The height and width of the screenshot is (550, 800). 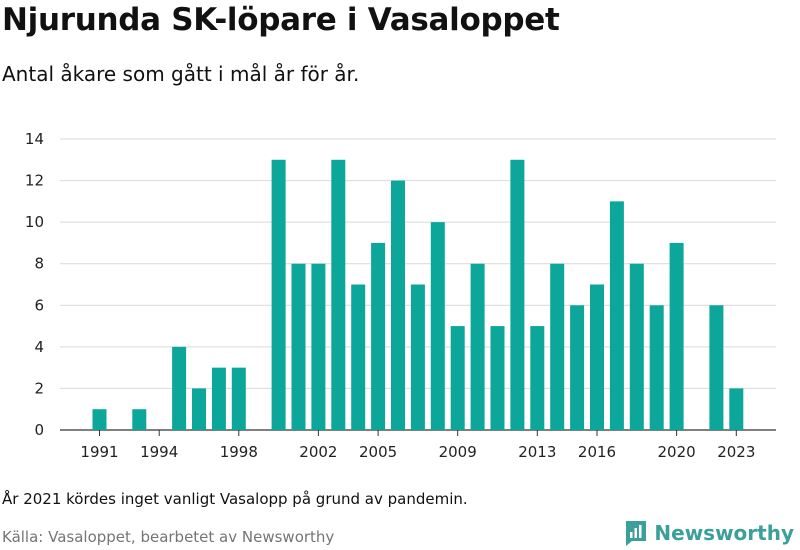 What do you see at coordinates (139, 419) in the screenshot?
I see `bar-1993` at bounding box center [139, 419].